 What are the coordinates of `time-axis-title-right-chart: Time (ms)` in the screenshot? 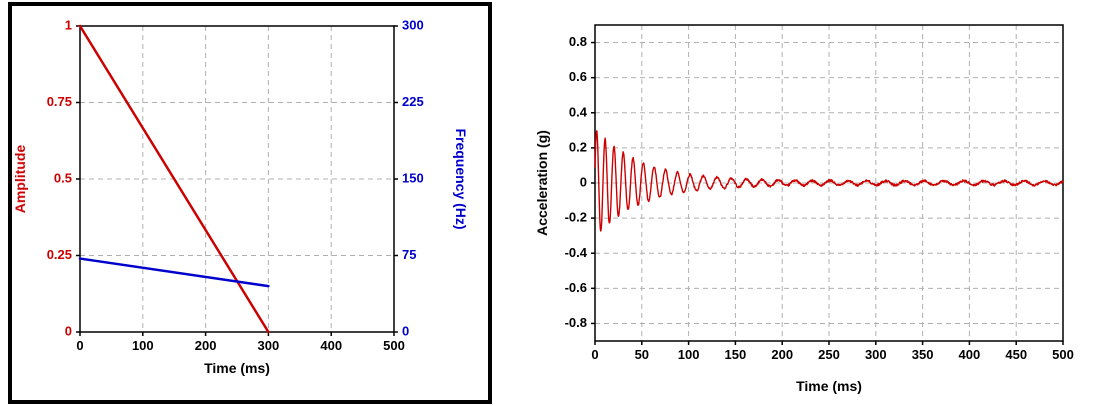 It's located at (829, 386).